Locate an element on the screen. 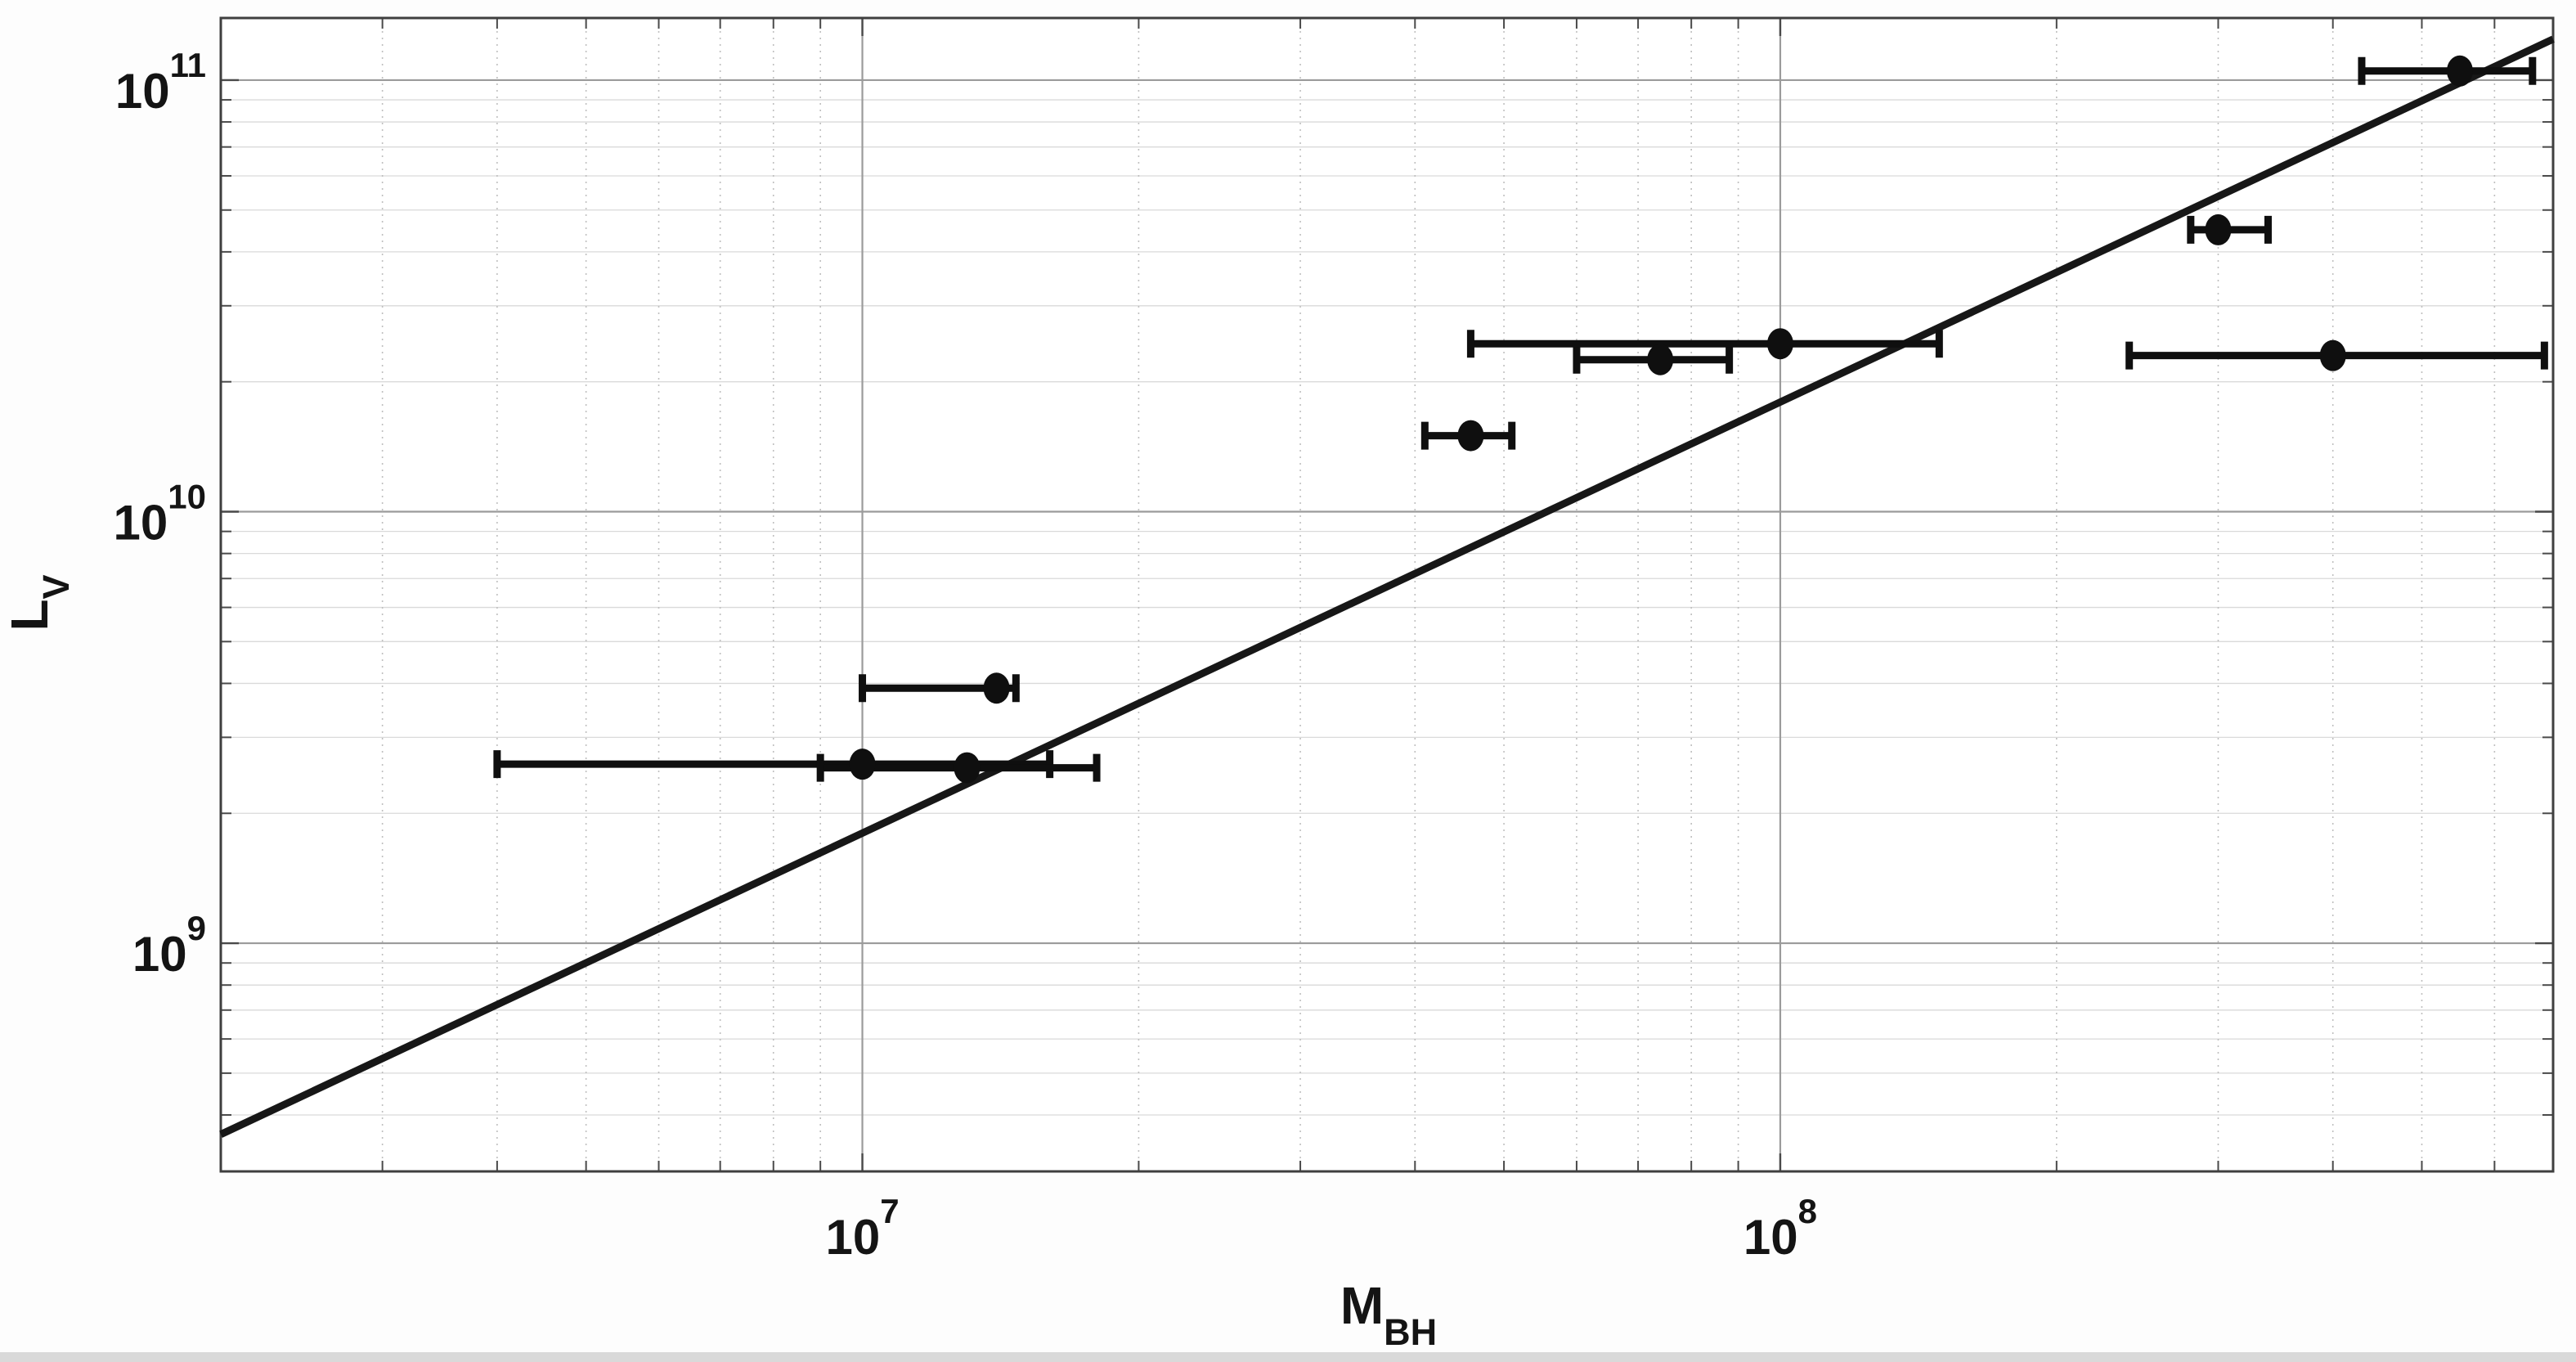  x-tick-label: 10⁷ is located at coordinates (862, 1228).